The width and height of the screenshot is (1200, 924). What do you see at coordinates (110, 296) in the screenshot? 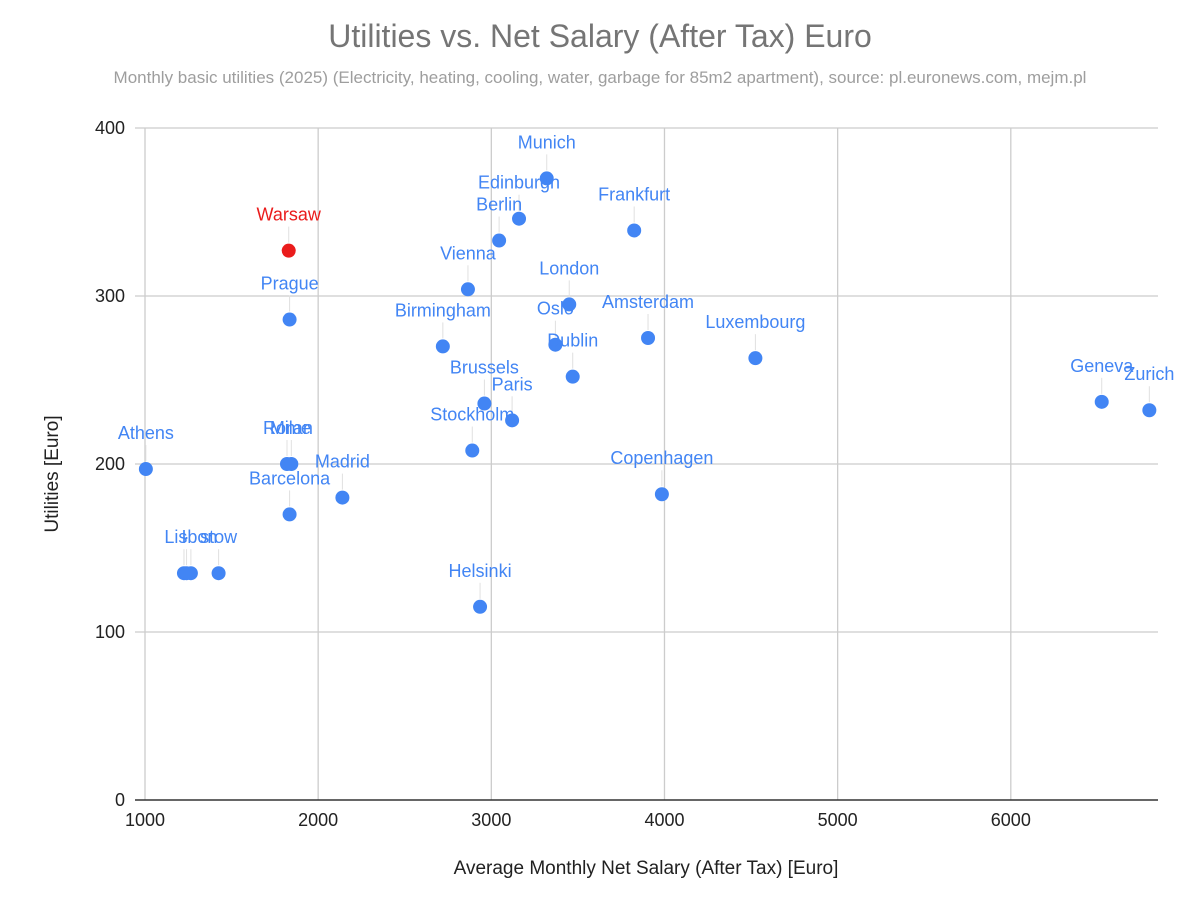
I see `y-tick-label: 300` at bounding box center [110, 296].